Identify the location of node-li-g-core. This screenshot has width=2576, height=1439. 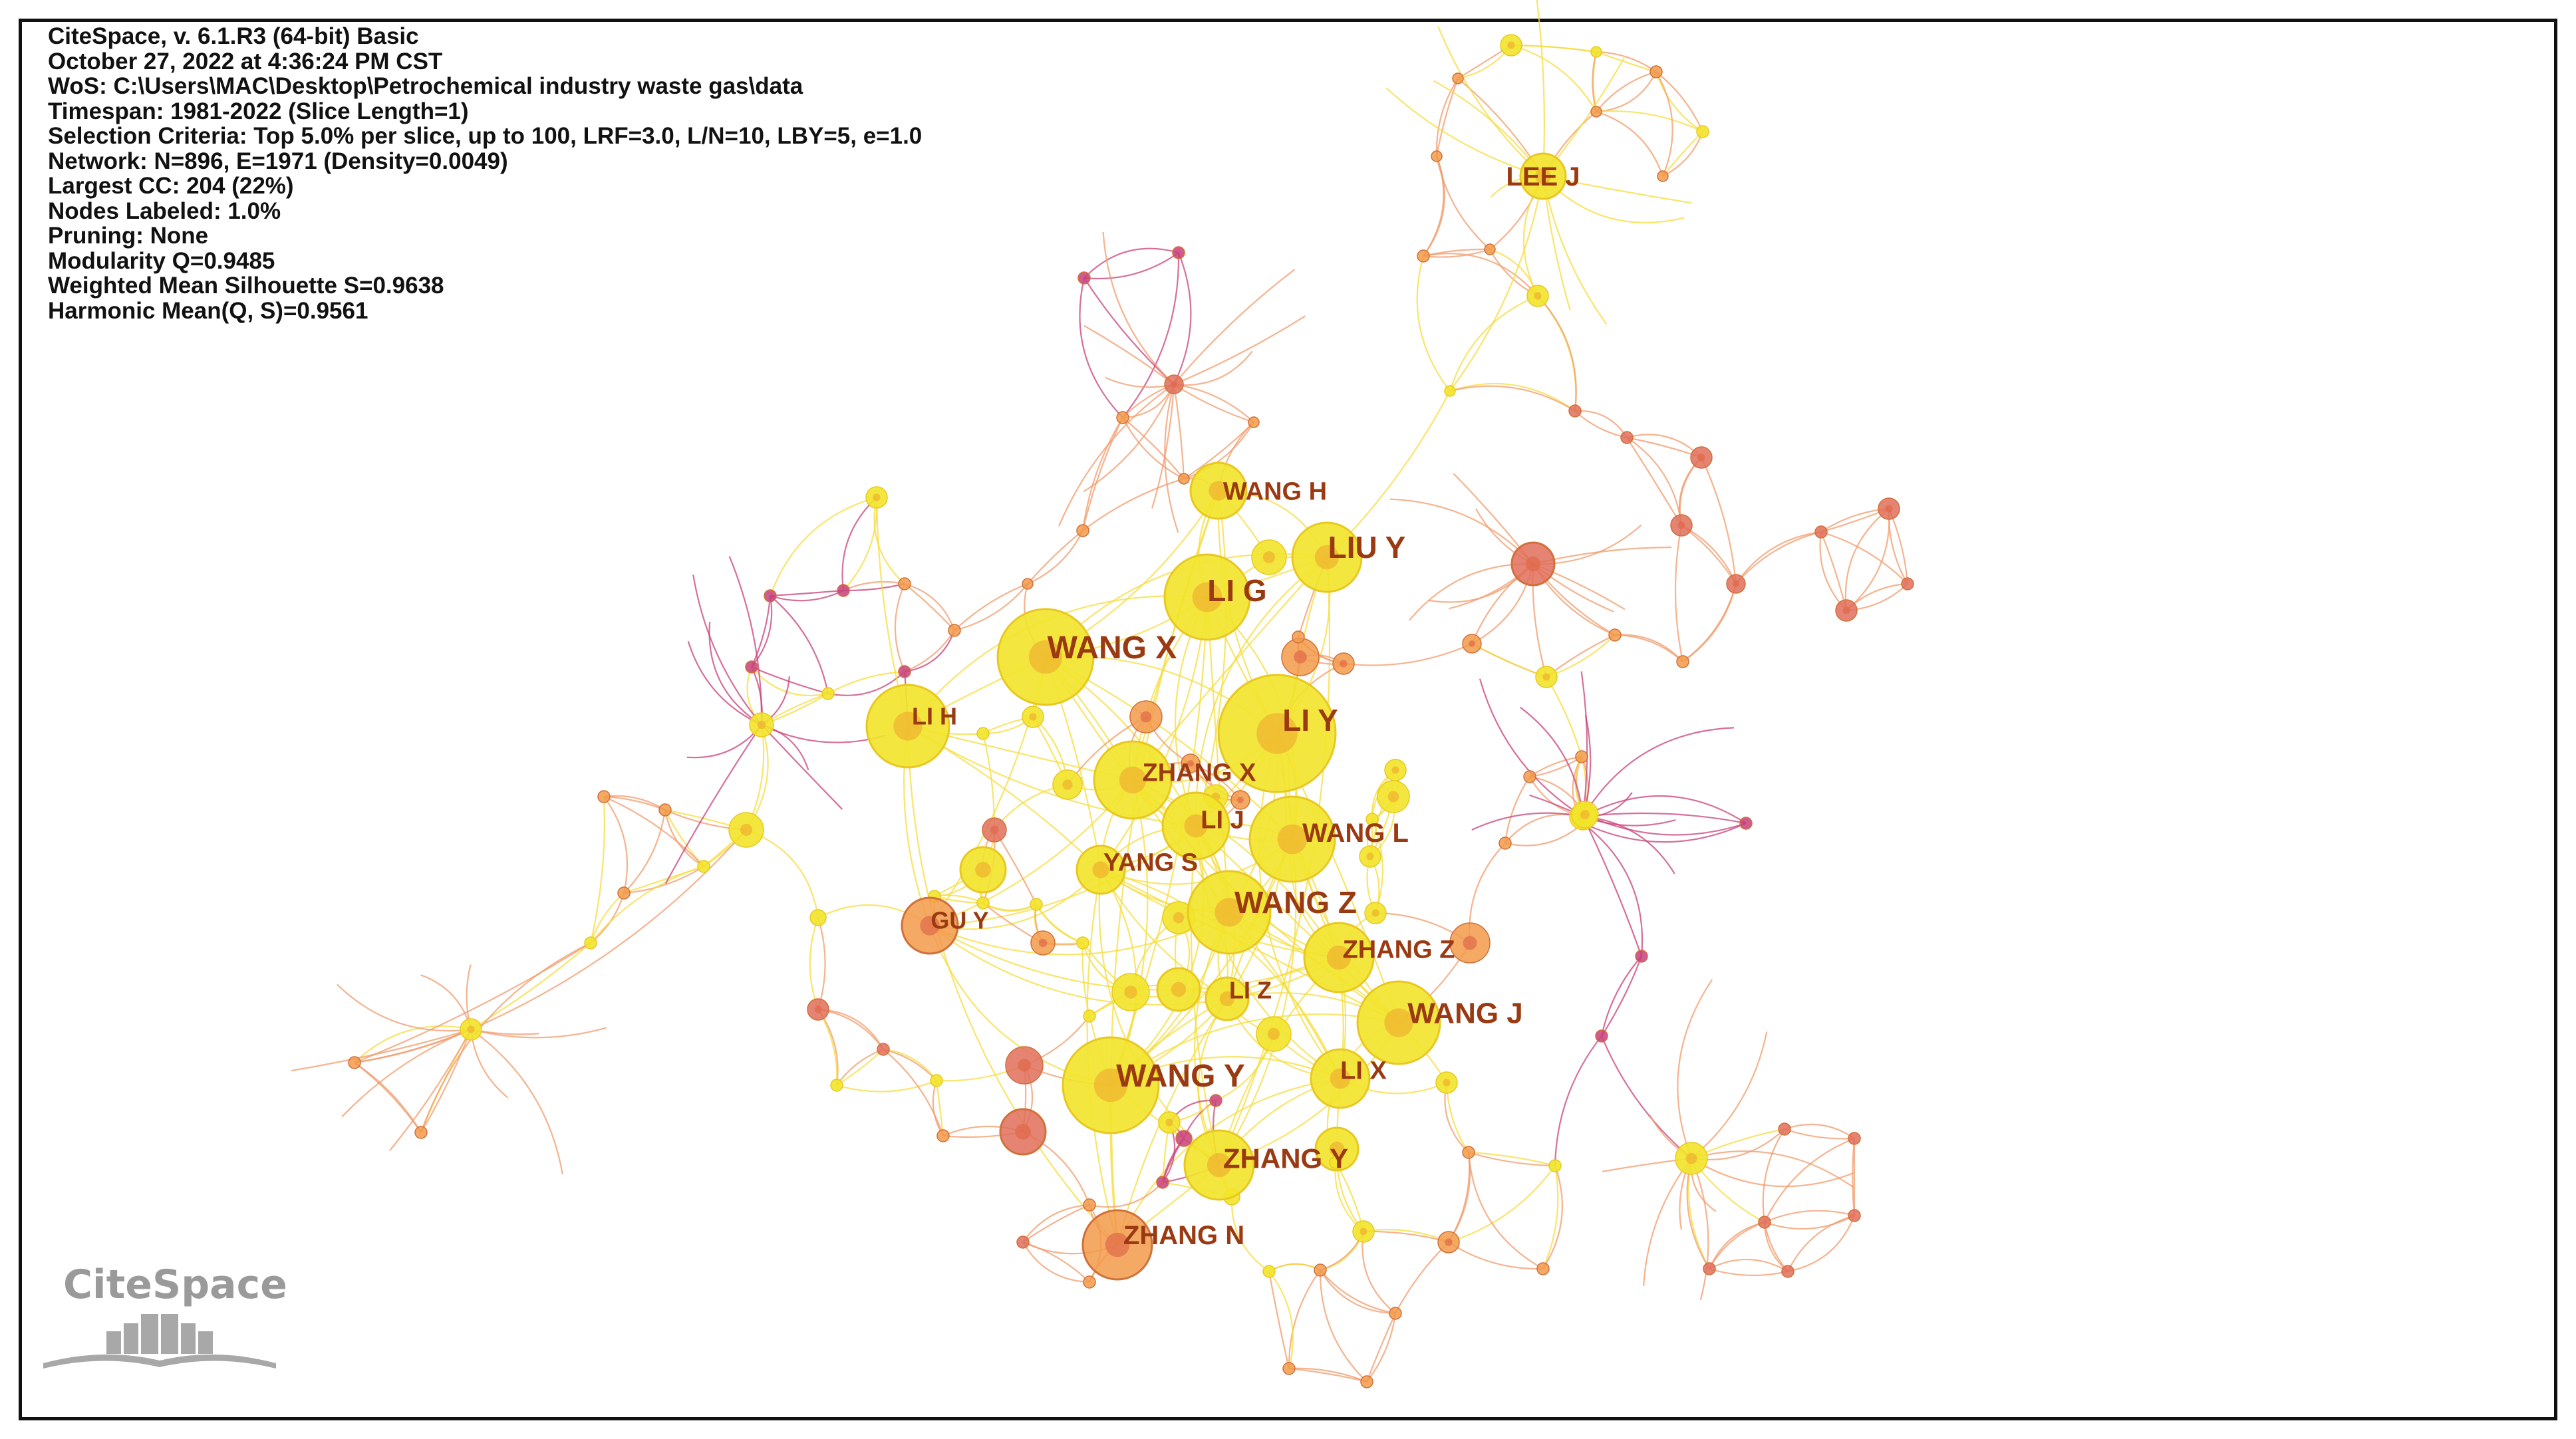
(1207, 597).